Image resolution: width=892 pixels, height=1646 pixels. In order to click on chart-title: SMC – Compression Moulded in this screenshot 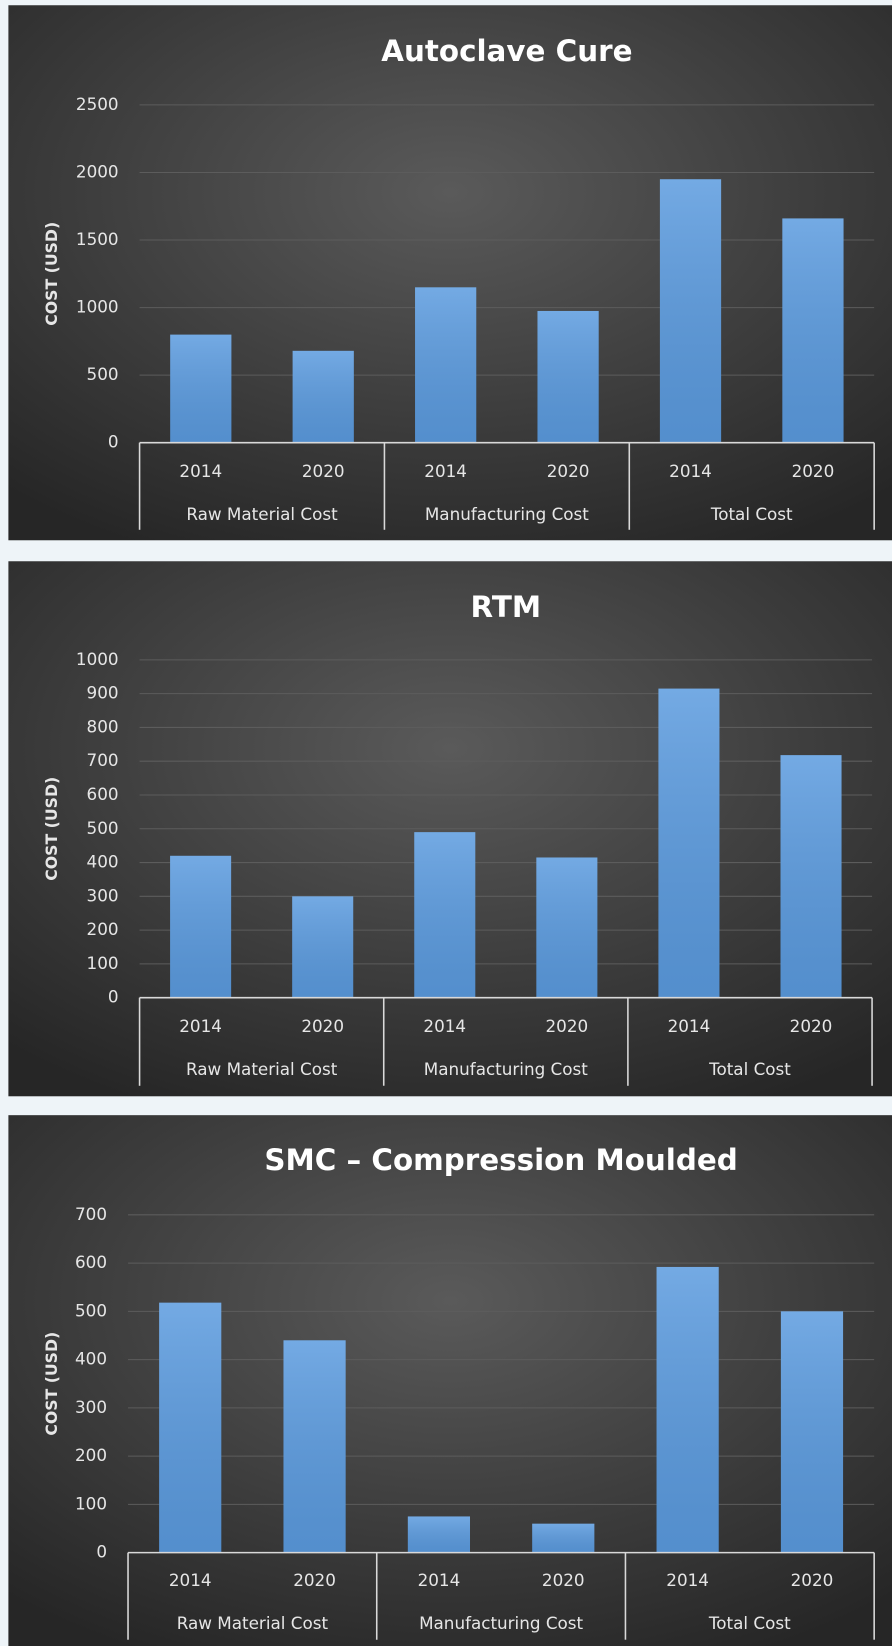, I will do `click(500, 1160)`.